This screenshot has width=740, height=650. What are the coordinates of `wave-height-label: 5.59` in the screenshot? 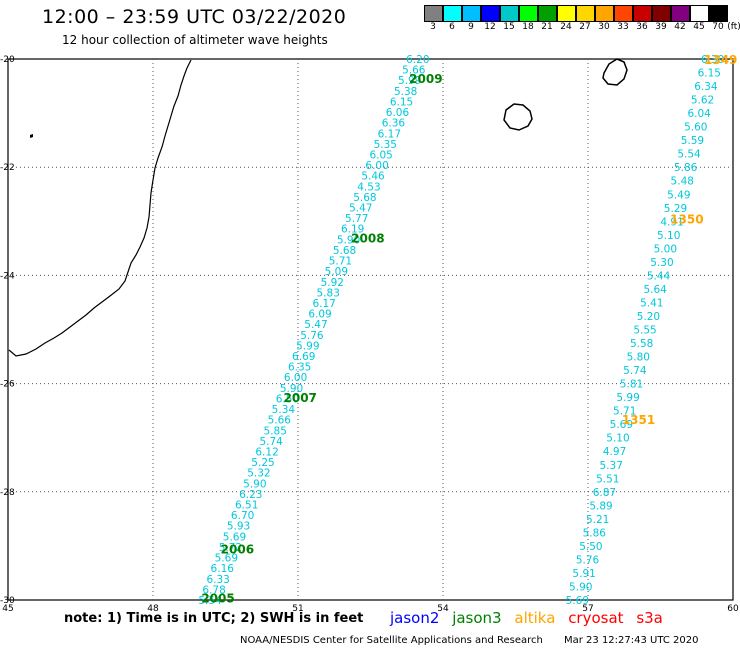 It's located at (692, 141).